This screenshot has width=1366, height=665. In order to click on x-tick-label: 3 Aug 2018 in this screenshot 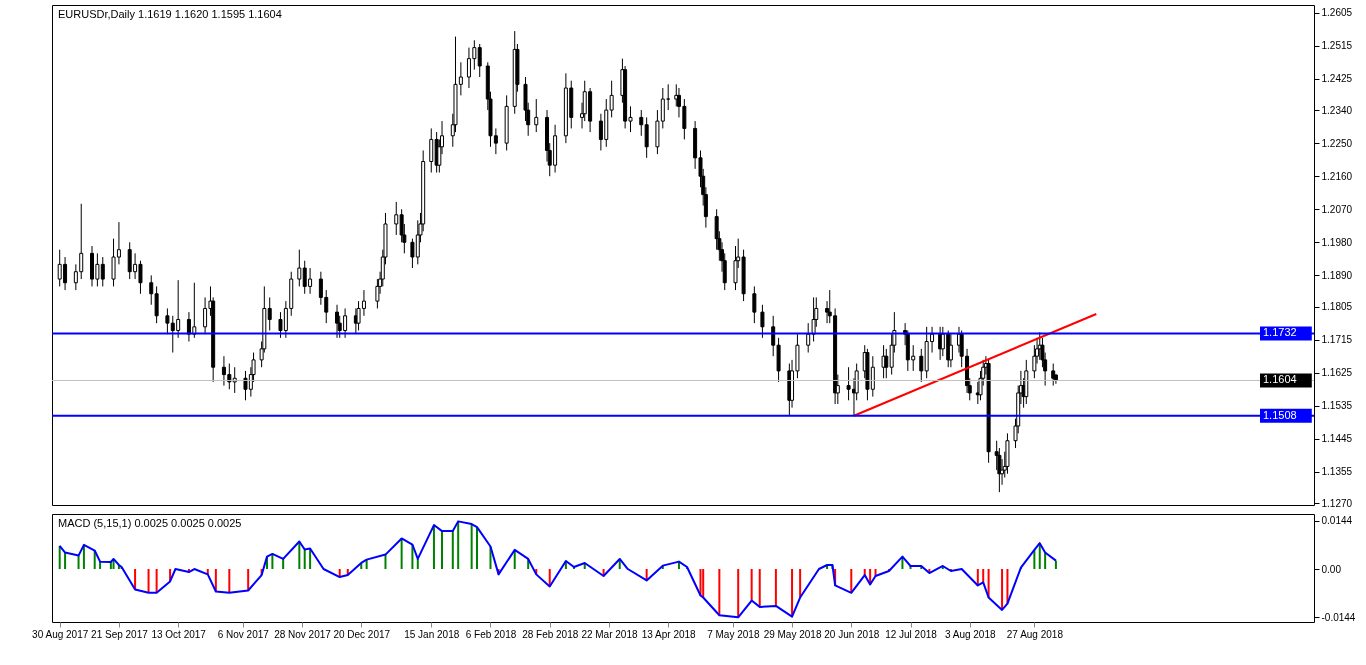, I will do `click(970, 634)`.